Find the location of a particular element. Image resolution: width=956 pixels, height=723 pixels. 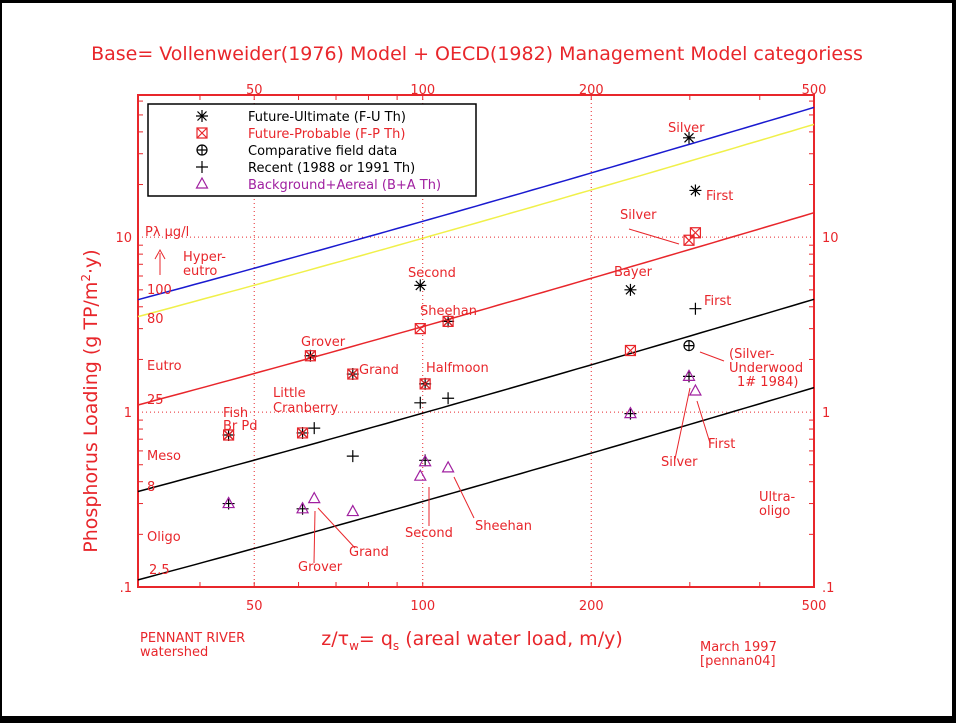

x-axis-label-z: z/ is located at coordinates (329, 639).